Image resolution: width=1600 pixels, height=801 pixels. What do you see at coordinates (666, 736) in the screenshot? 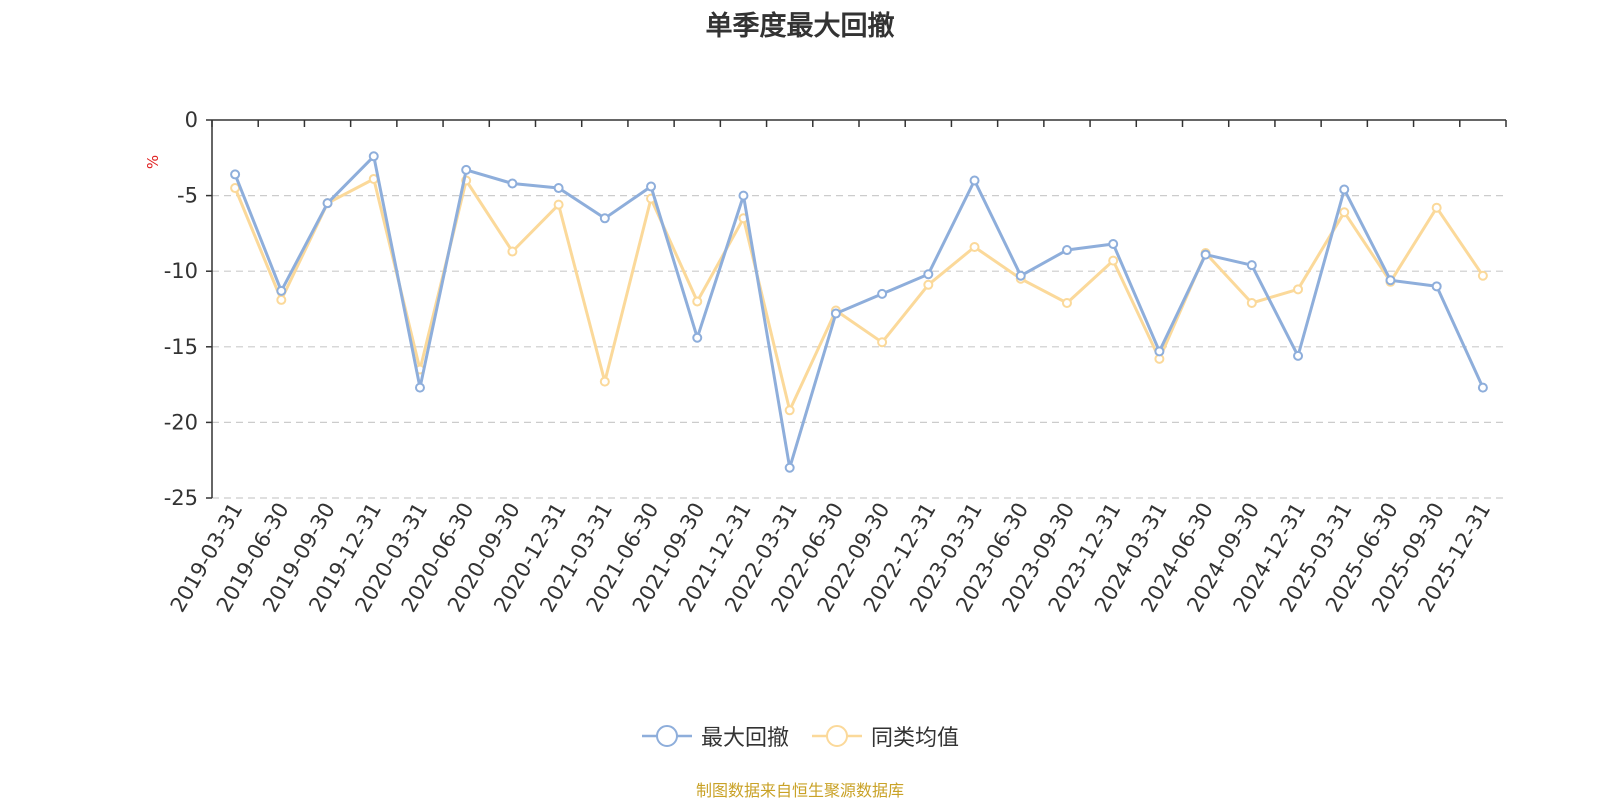
I see `legend-marker-max-drawdown` at bounding box center [666, 736].